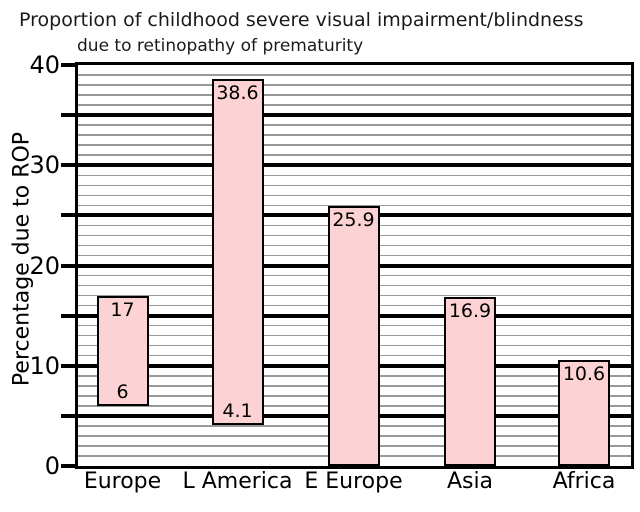  What do you see at coordinates (470, 481) in the screenshot?
I see `x-tick-label-asia: Asia` at bounding box center [470, 481].